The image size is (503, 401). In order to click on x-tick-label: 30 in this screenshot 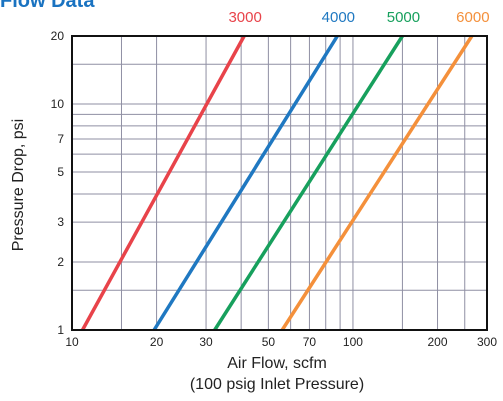, I will do `click(206, 342)`.